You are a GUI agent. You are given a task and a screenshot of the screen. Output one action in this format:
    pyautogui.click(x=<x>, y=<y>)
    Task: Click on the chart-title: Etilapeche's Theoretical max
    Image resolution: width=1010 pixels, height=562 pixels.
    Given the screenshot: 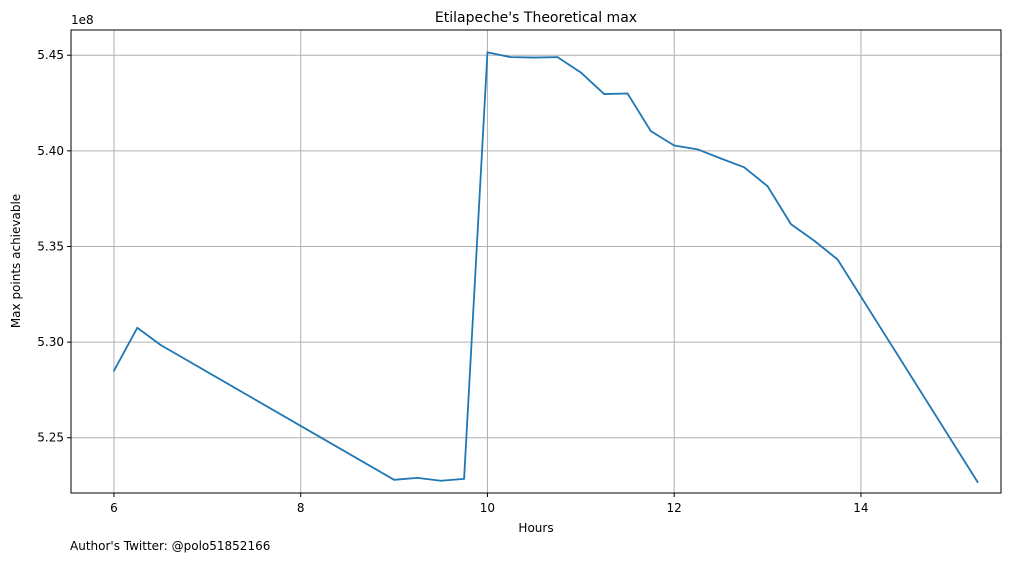 What is the action you would take?
    pyautogui.click(x=536, y=18)
    